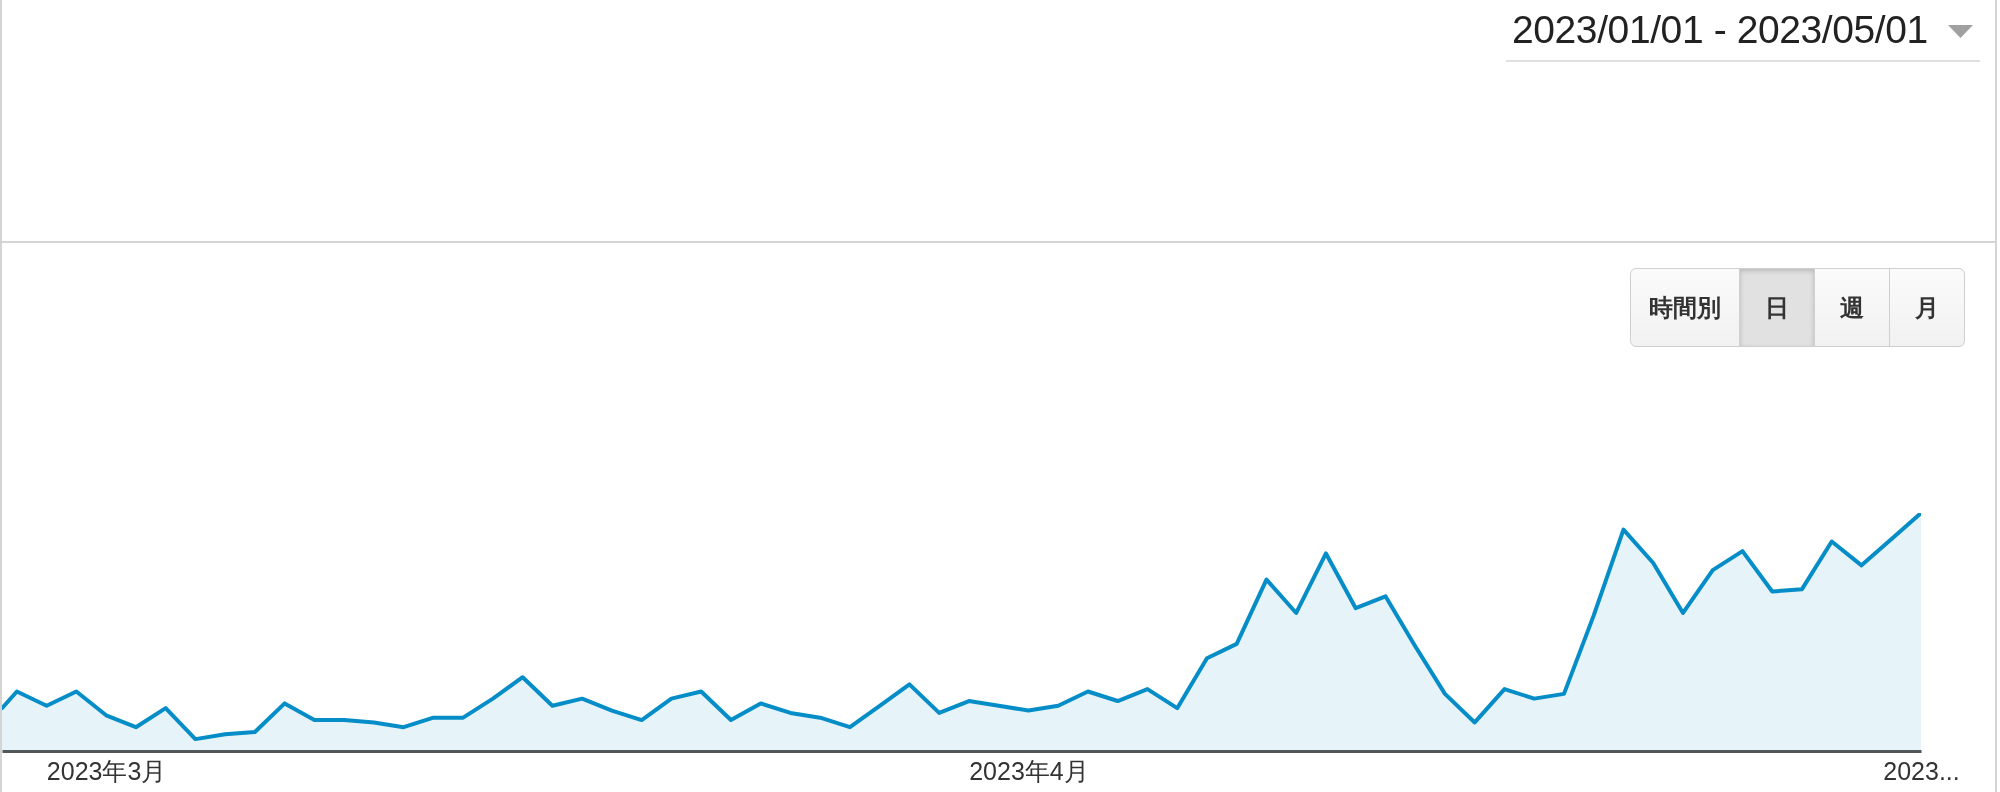  Describe the element at coordinates (1029, 770) in the screenshot. I see `x-tick-label: 2023年4月` at that location.